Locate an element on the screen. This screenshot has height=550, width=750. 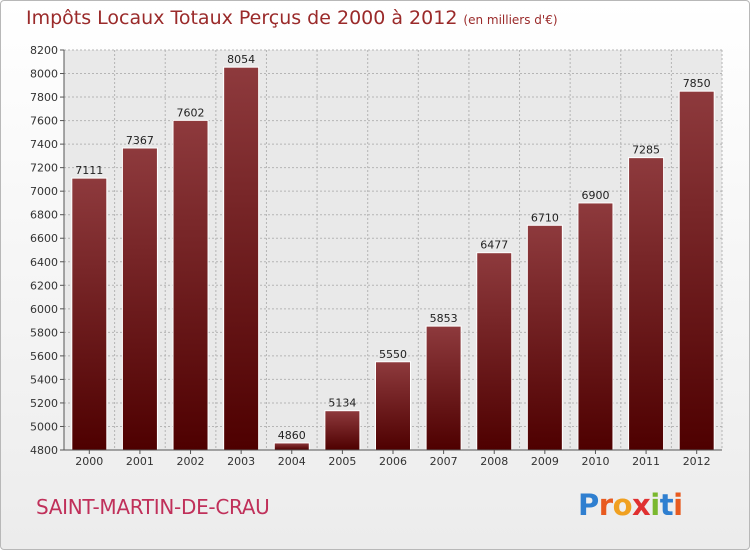
y-tick-label: 6800 is located at coordinates (44, 215).